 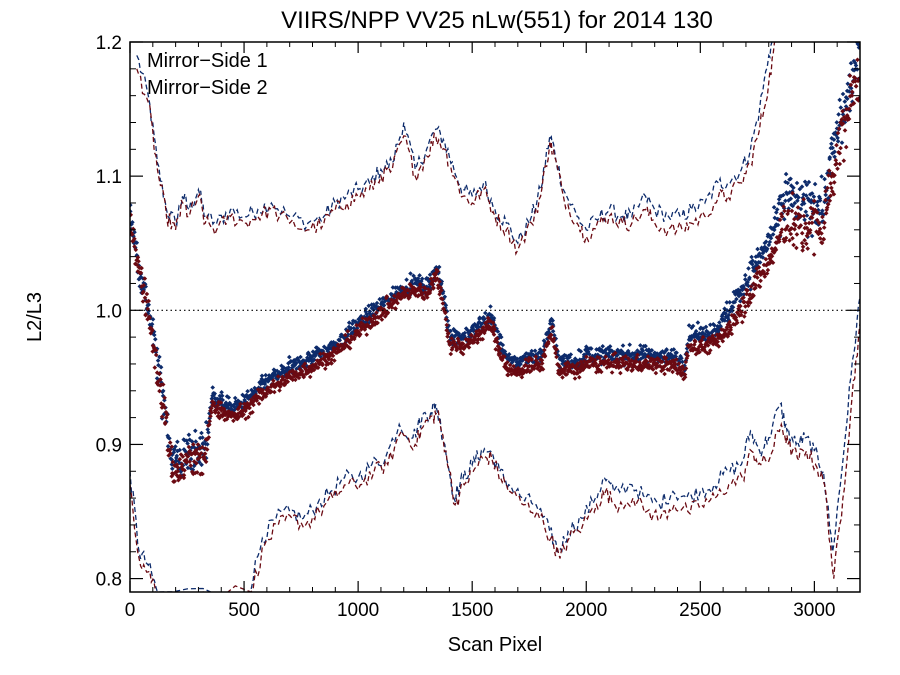 I want to click on x-tick-label: 3000, so click(x=814, y=610).